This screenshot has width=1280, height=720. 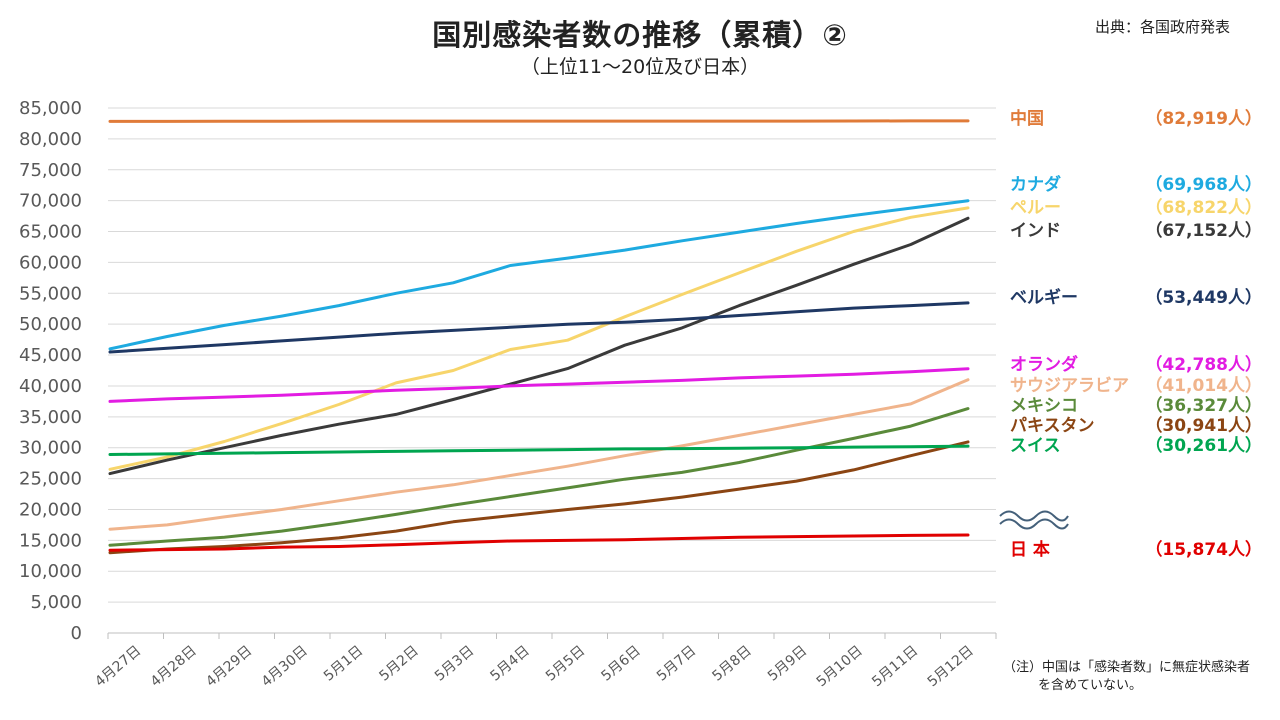 I want to click on legend-name: 日 本, so click(x=1030, y=549).